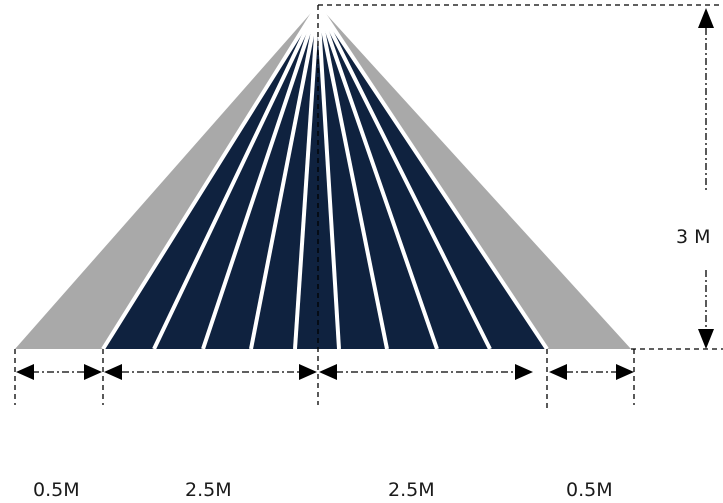 The image size is (723, 503). I want to click on segment-label-3: 2.5M, so click(411, 490).